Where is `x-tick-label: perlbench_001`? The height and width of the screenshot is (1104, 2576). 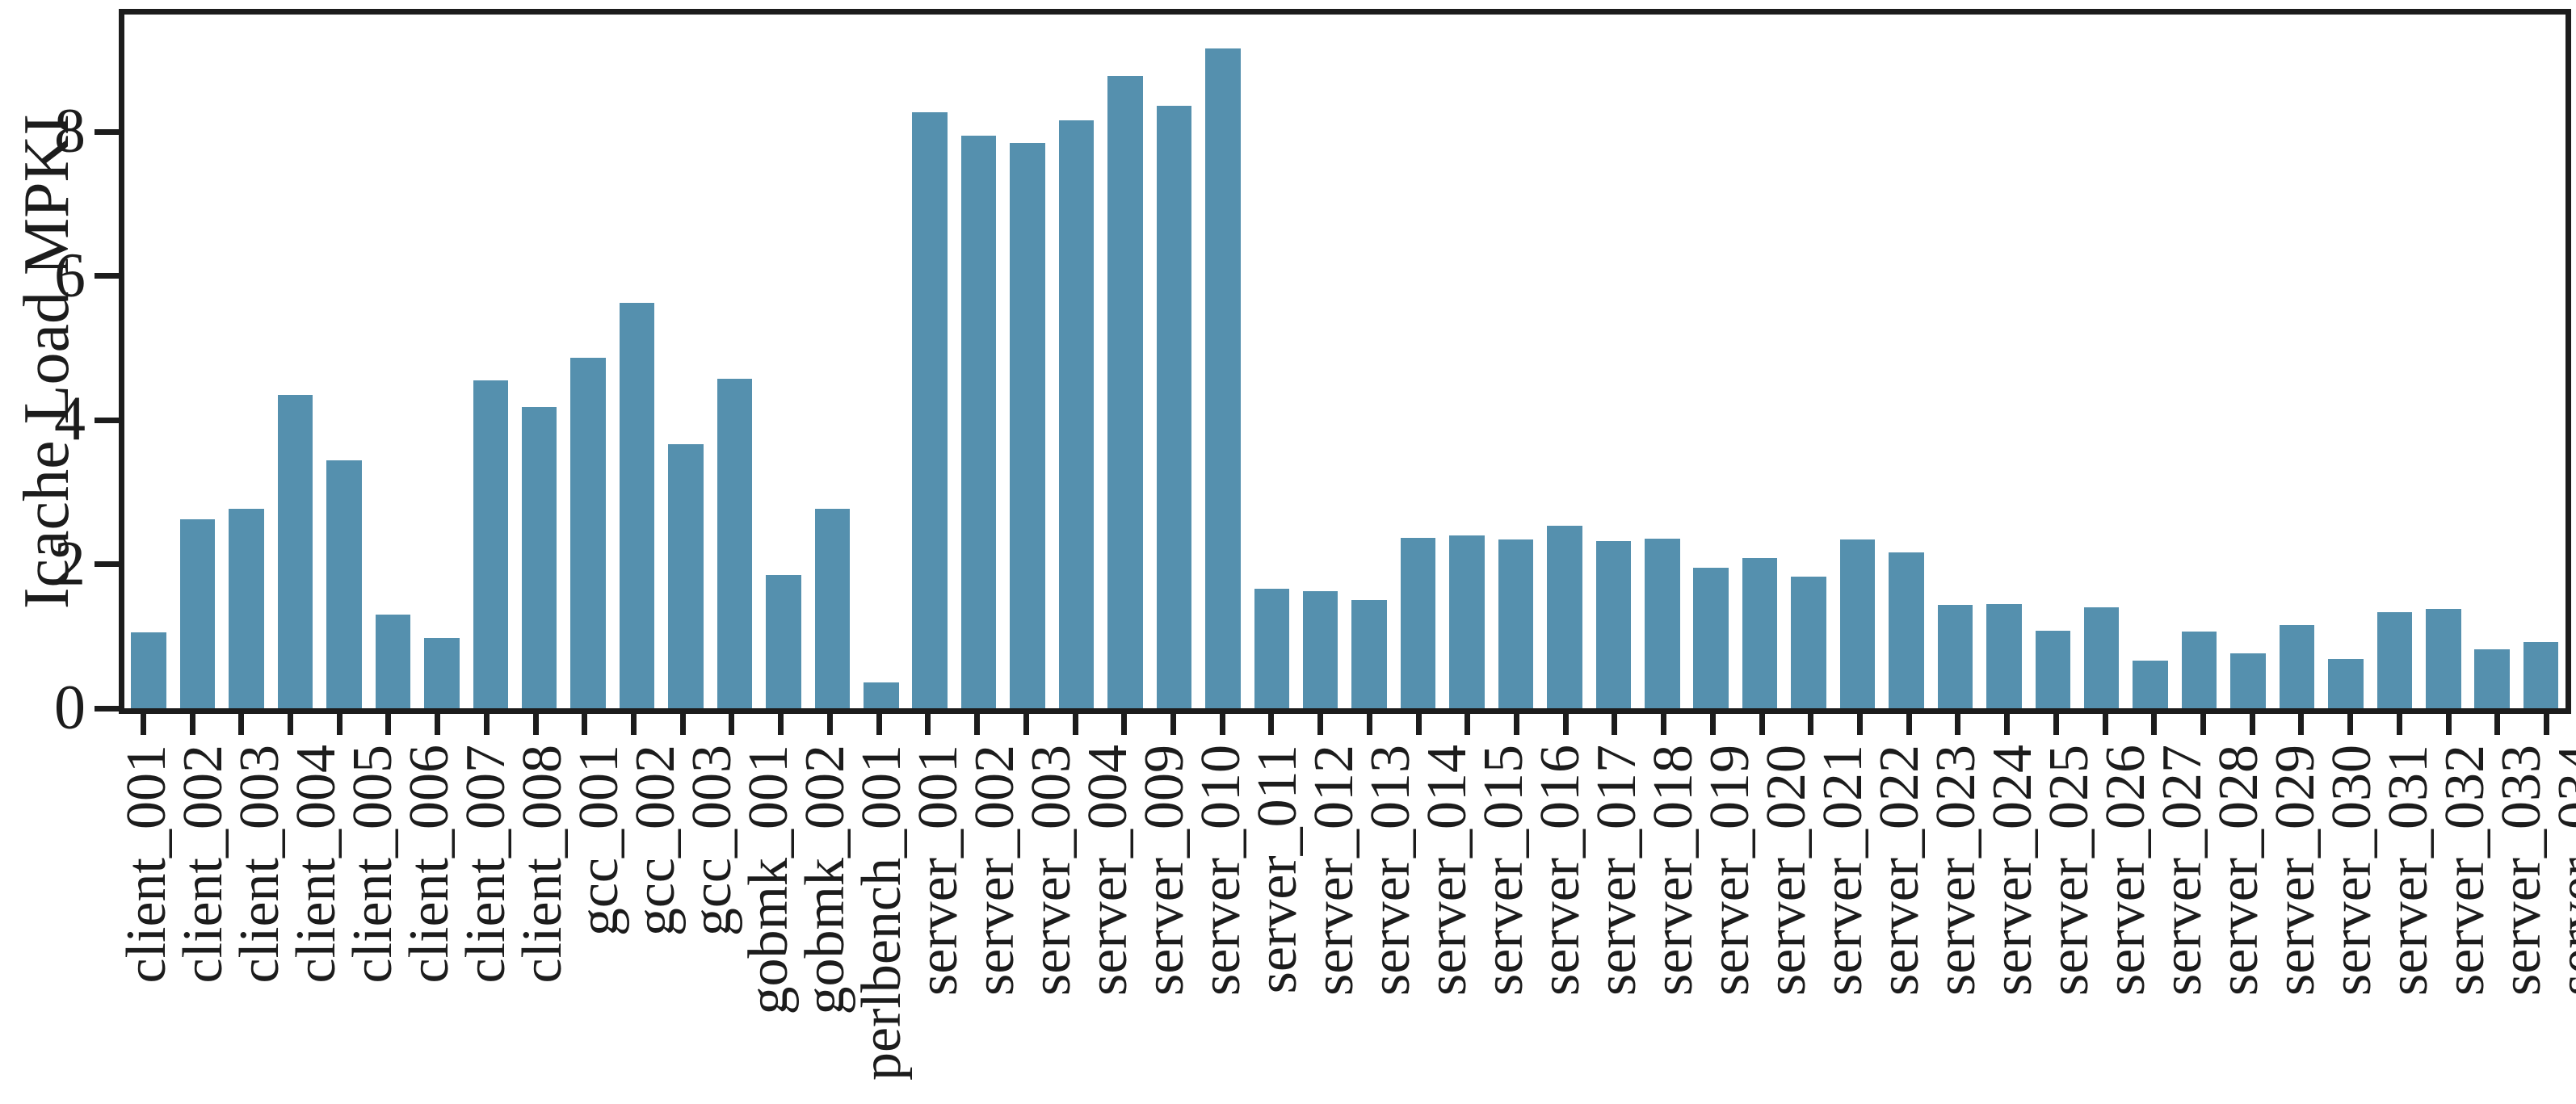 x-tick-label: perlbench_001 is located at coordinates (882, 913).